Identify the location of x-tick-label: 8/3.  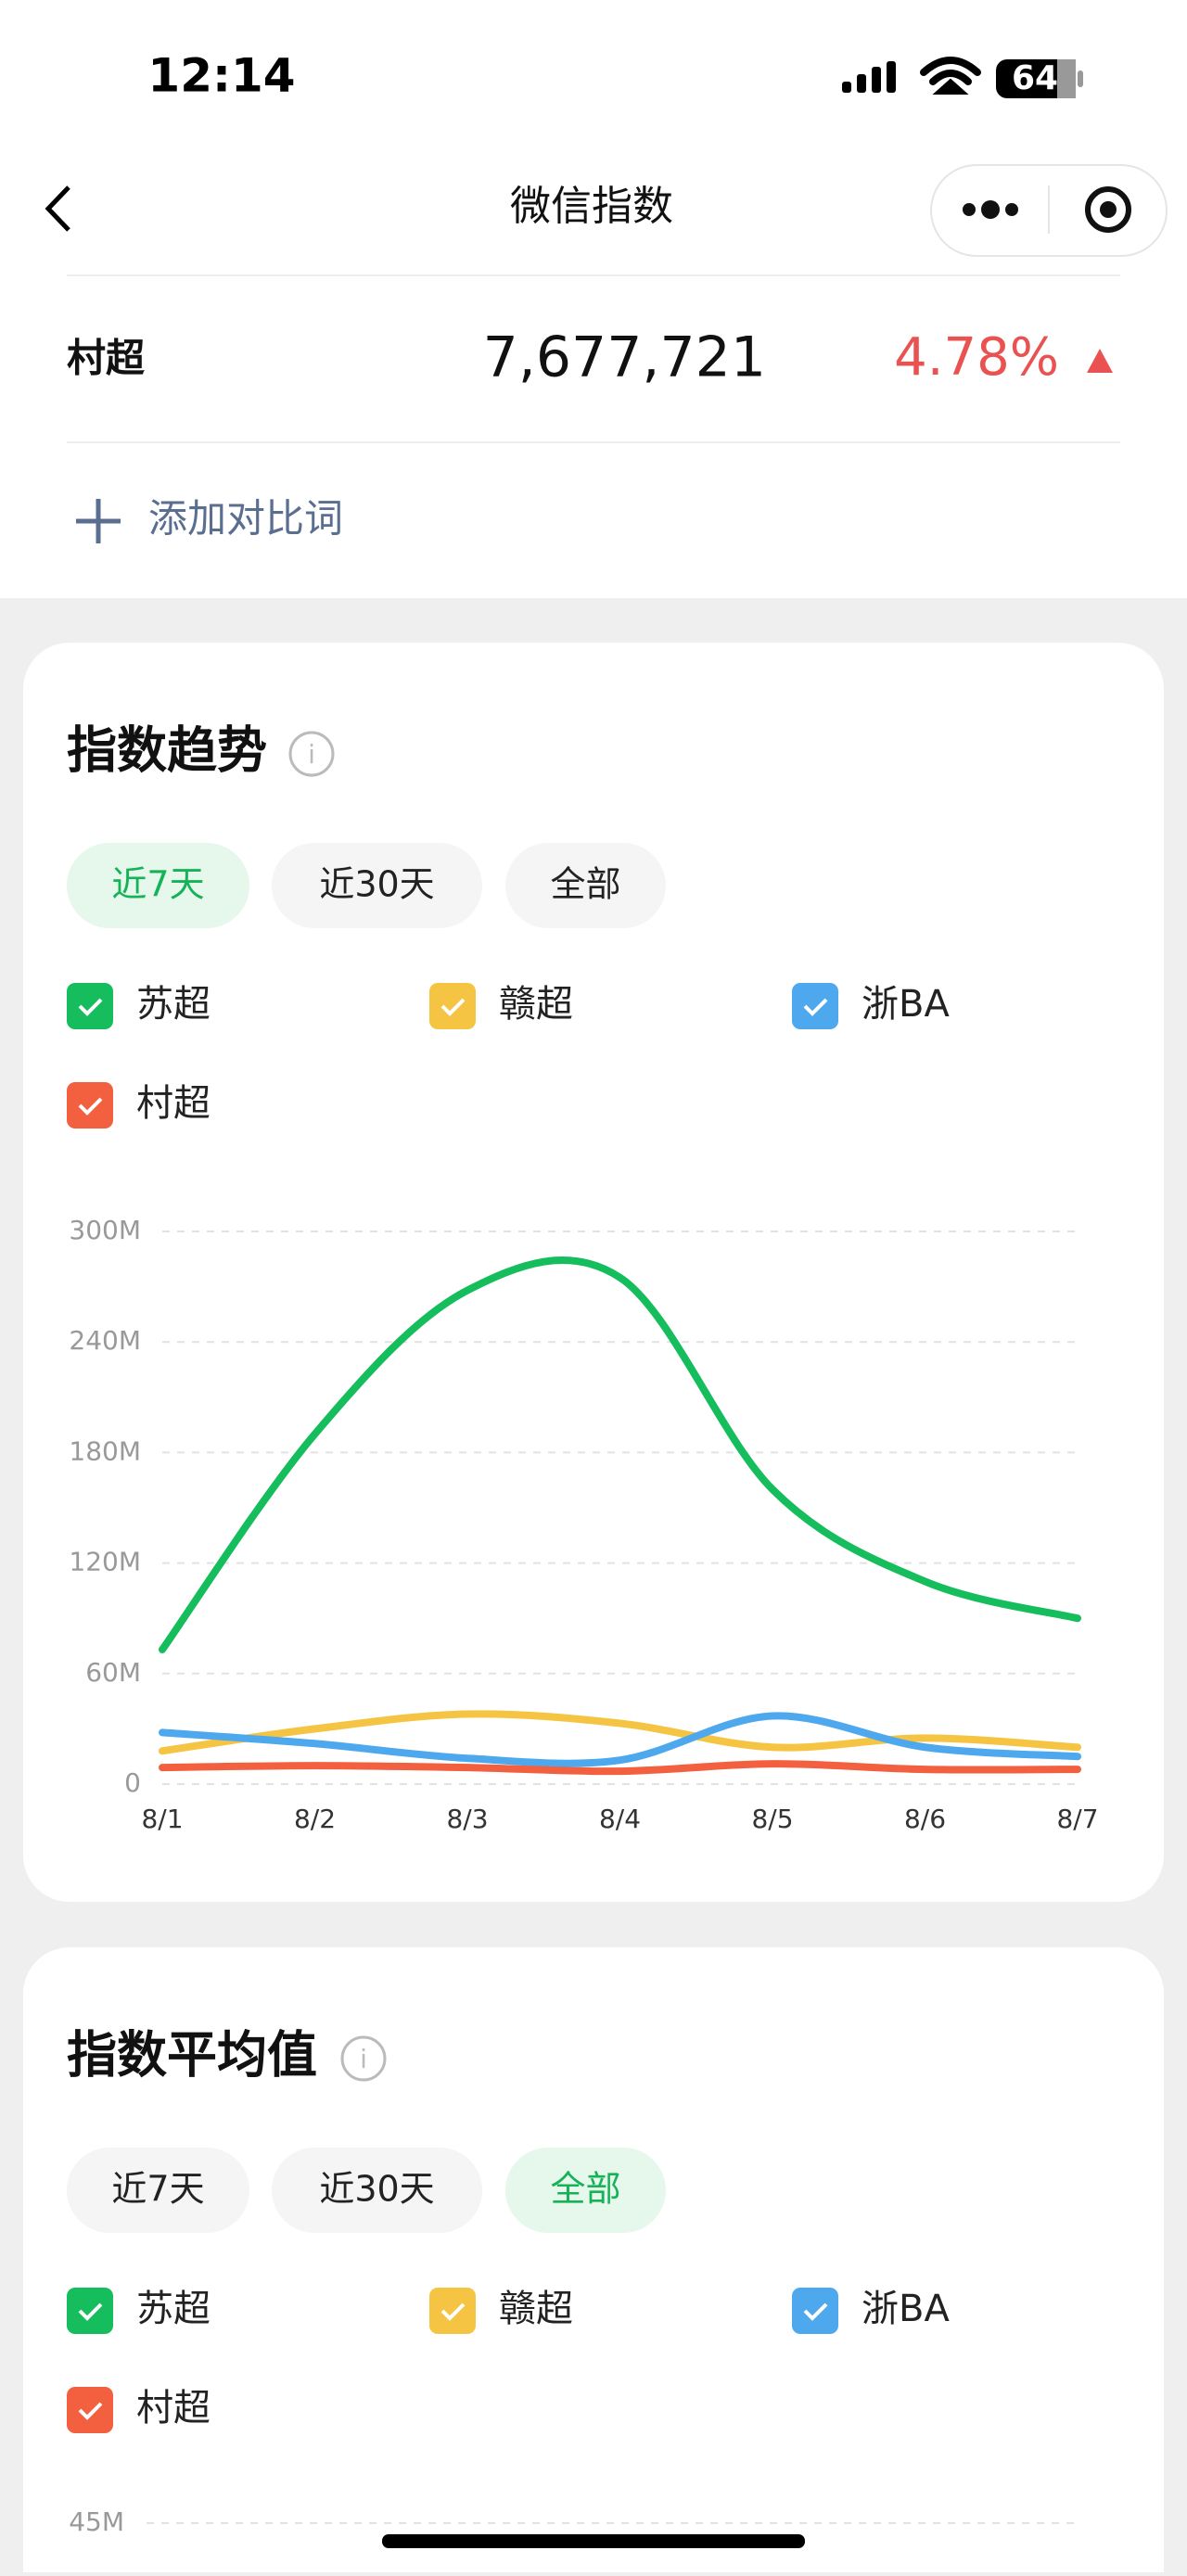
(467, 1819).